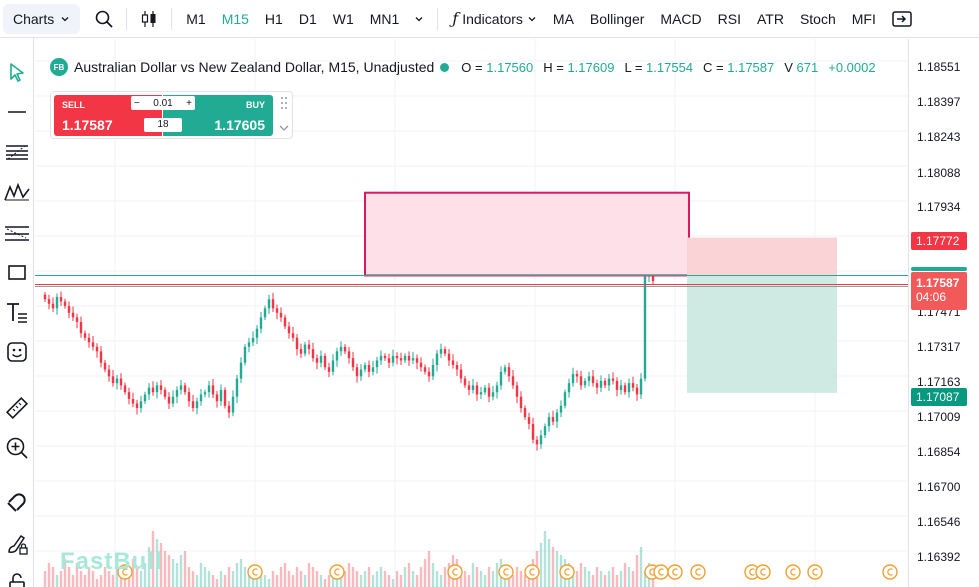 The image size is (979, 587). I want to click on timeframe-h1: H1, so click(273, 18).